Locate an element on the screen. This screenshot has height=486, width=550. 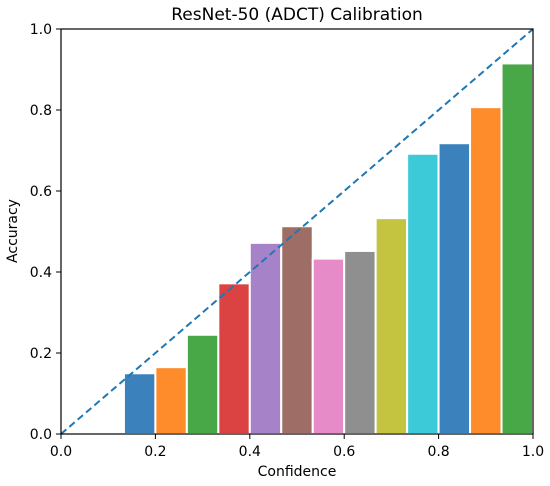
y-tick-label: 0.0 is located at coordinates (41, 435).